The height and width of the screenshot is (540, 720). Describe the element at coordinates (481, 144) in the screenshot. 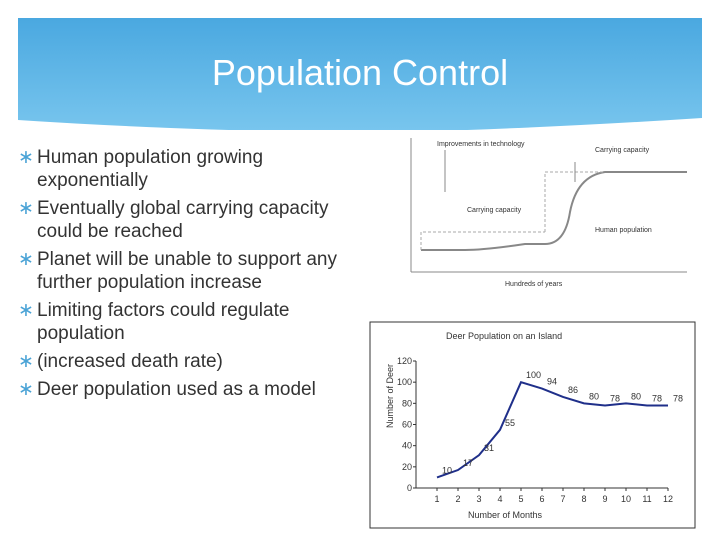

I see `figure-label: Improvements in technology` at that location.